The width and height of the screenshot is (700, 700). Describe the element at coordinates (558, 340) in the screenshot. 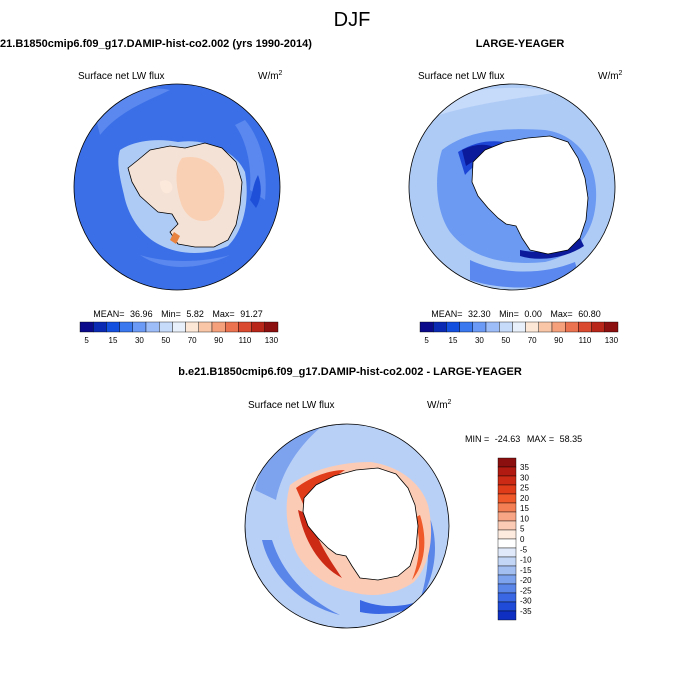

I see `colorbar-tick-label: 90` at that location.